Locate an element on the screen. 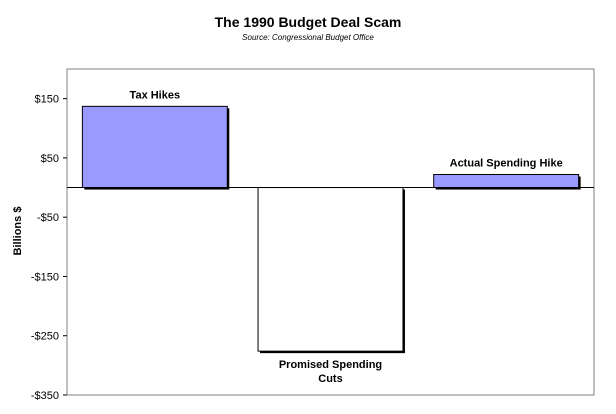 Image resolution: width=616 pixels, height=414 pixels. chart-title: The 1990 Budget Deal Scam is located at coordinates (308, 22).